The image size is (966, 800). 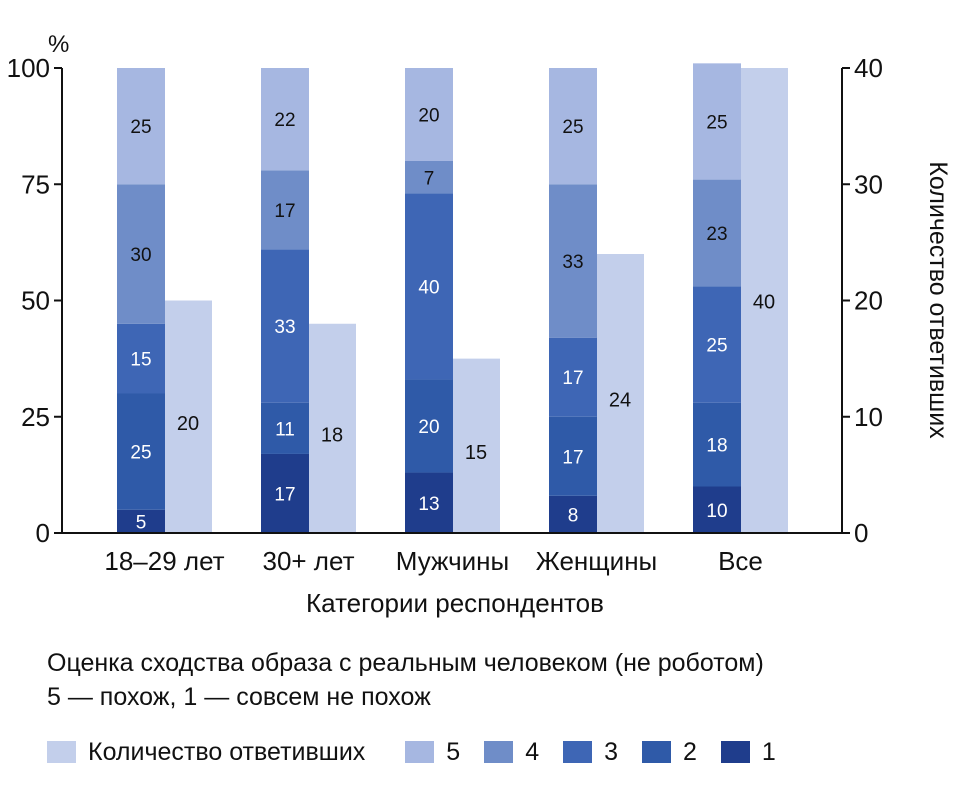 What do you see at coordinates (868, 184) in the screenshot?
I see `right-tick-label-30: 30` at bounding box center [868, 184].